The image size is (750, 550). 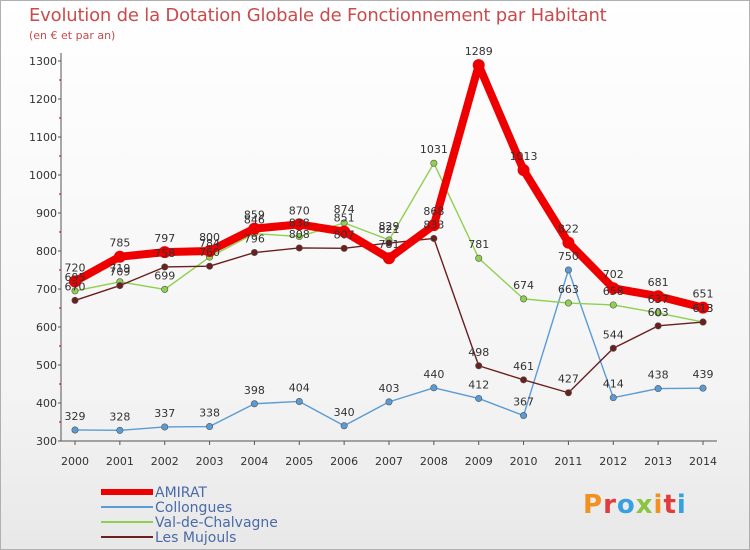 I want to click on data-label-les-mujouls: 796, so click(x=254, y=239).